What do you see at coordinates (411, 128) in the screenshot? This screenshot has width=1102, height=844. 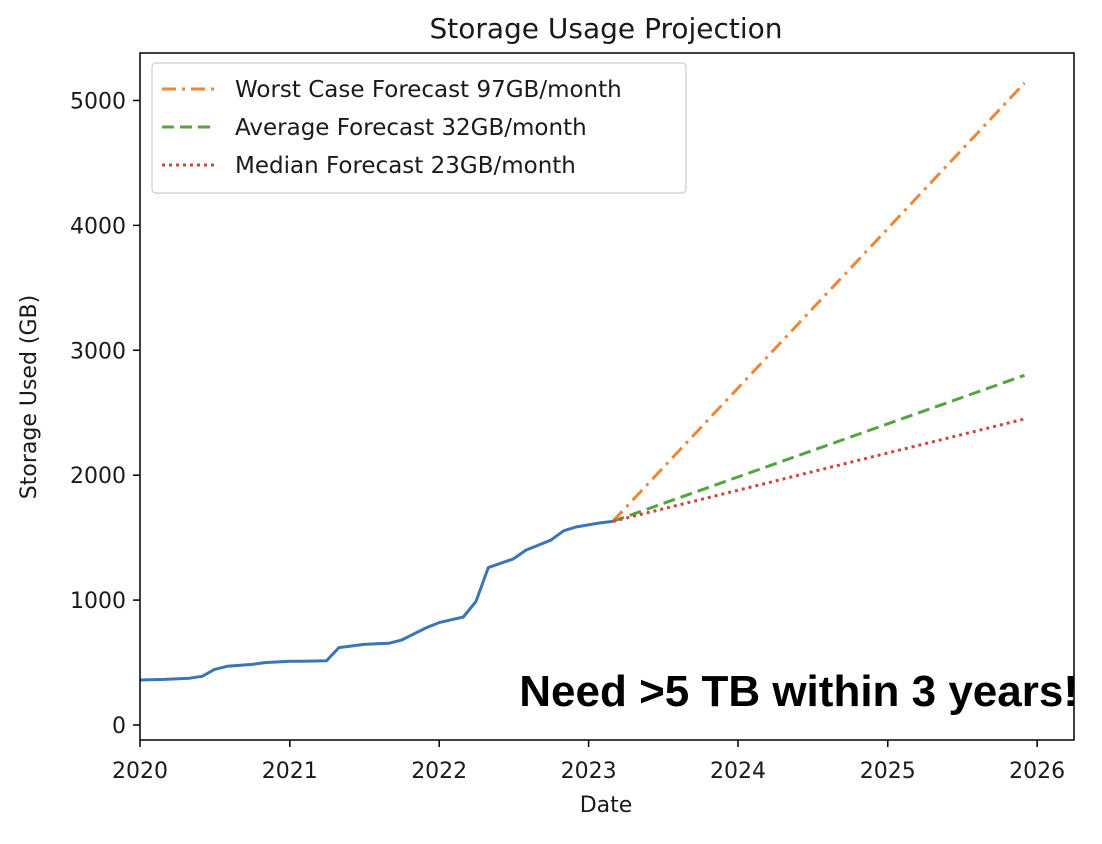 I see `legend-label: Average Forecast 32GB/month` at bounding box center [411, 128].